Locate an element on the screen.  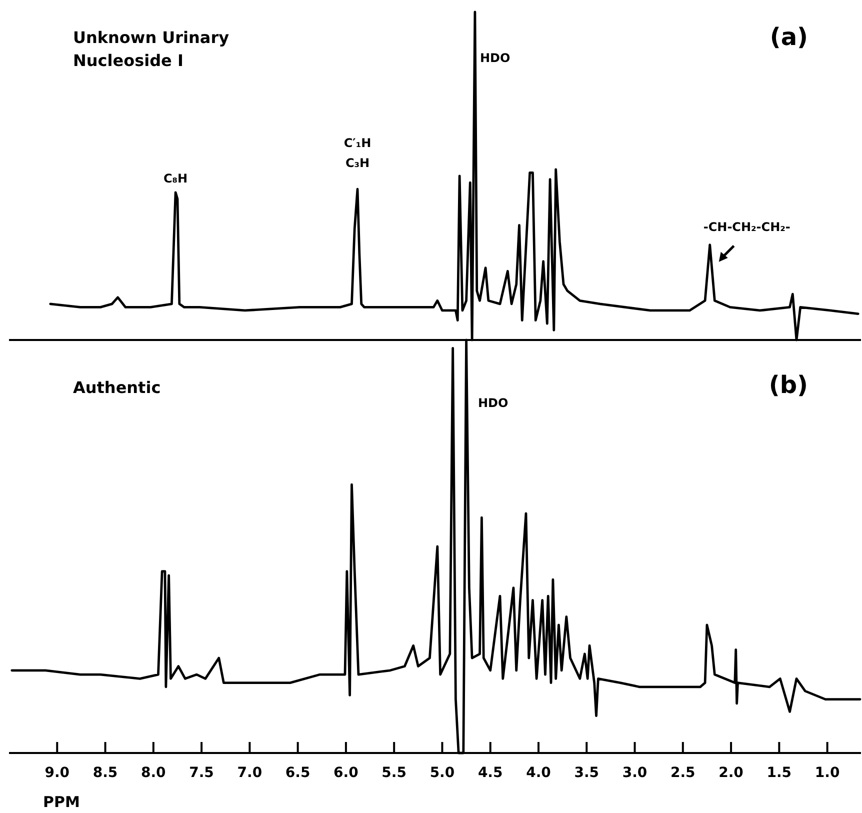
x-tick-label: 1.0 is located at coordinates (827, 773).